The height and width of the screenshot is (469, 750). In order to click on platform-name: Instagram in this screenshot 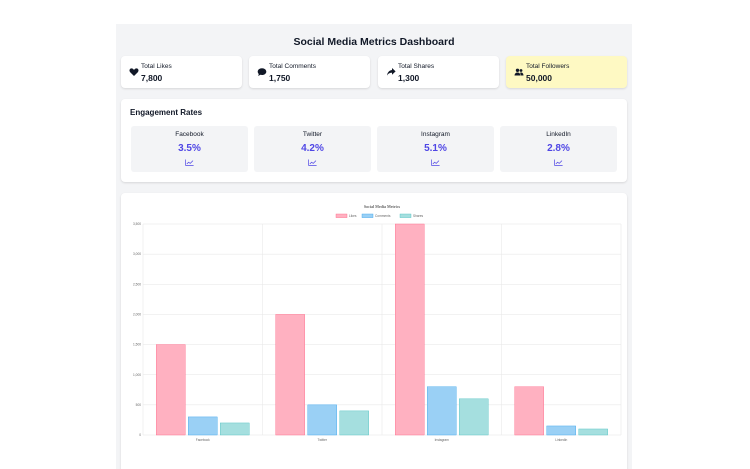, I will do `click(435, 134)`.